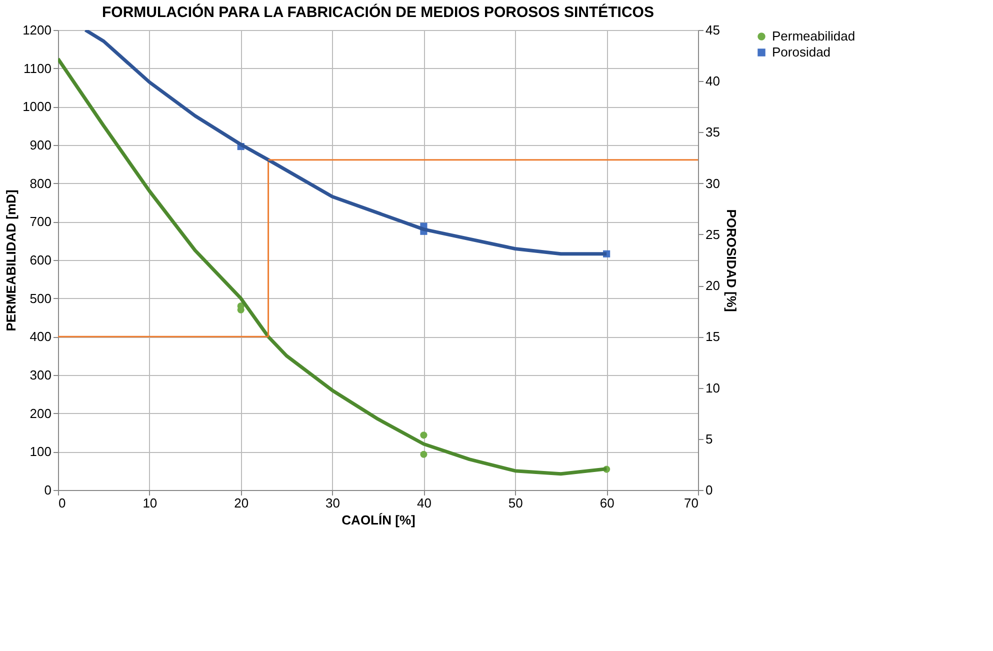  I want to click on y-tick-label: 1100, so click(38, 68).